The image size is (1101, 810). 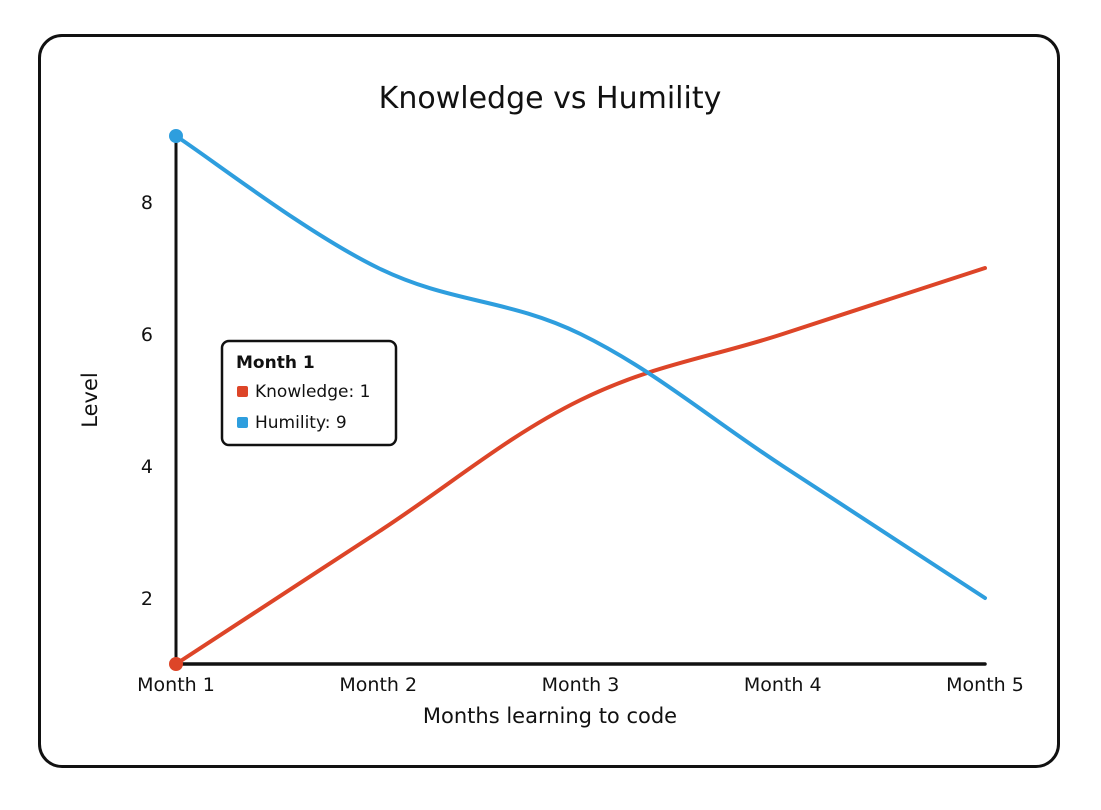 I want to click on y-tick-label: 4, so click(x=147, y=467).